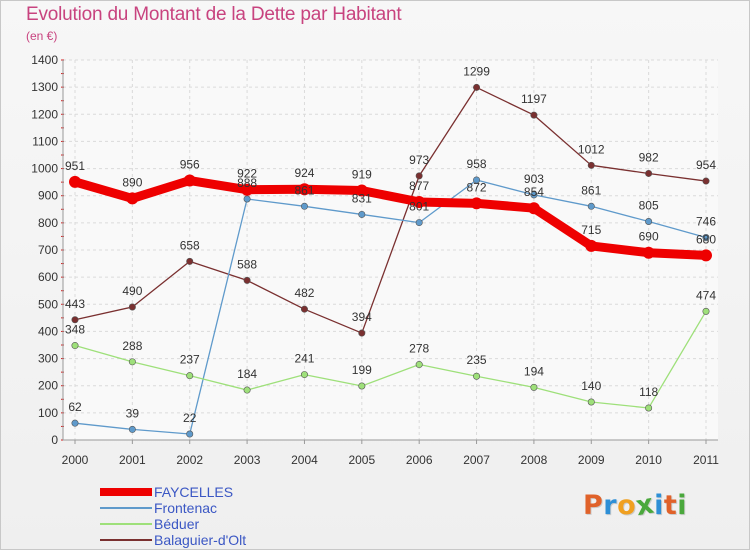  I want to click on data-label: 348, so click(75, 330).